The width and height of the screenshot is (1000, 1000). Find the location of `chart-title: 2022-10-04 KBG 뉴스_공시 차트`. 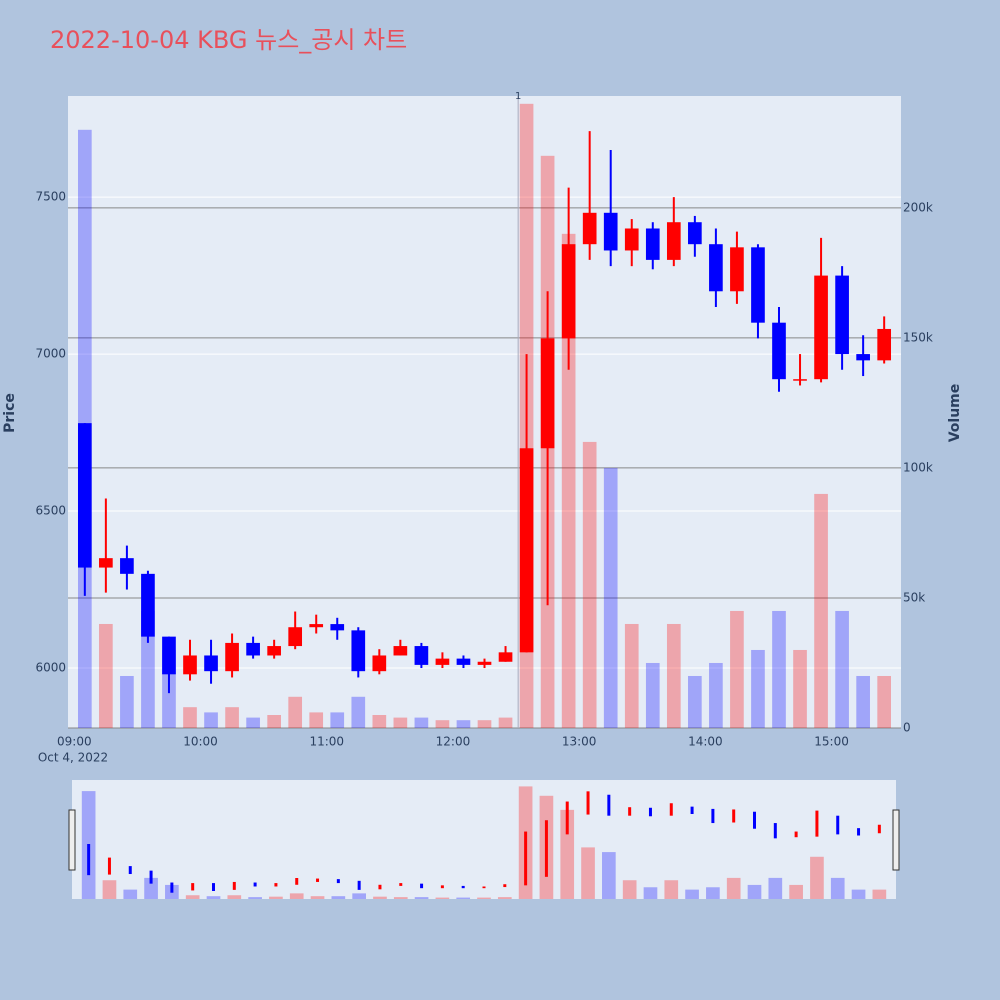

chart-title: 2022-10-04 KBG 뉴스_공시 차트 is located at coordinates (228, 40).